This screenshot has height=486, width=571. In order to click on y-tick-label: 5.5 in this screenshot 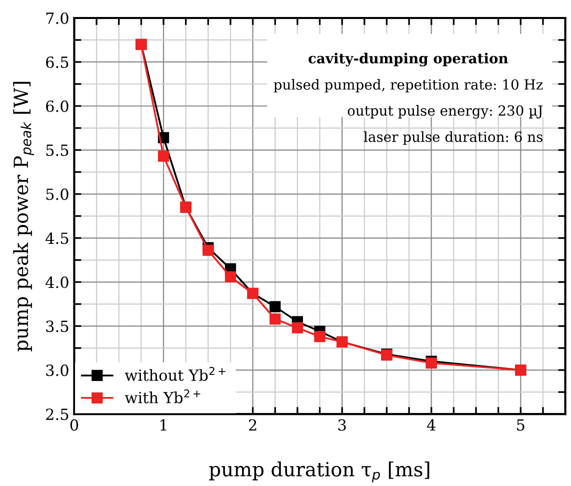, I will do `click(57, 150)`.